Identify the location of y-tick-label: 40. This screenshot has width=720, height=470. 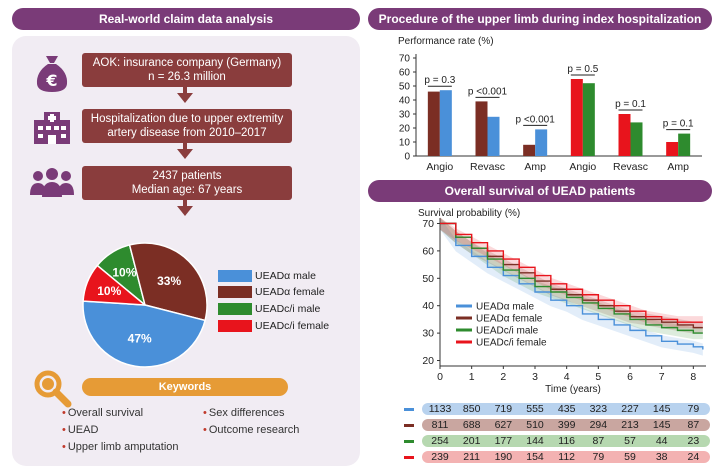
(428, 306).